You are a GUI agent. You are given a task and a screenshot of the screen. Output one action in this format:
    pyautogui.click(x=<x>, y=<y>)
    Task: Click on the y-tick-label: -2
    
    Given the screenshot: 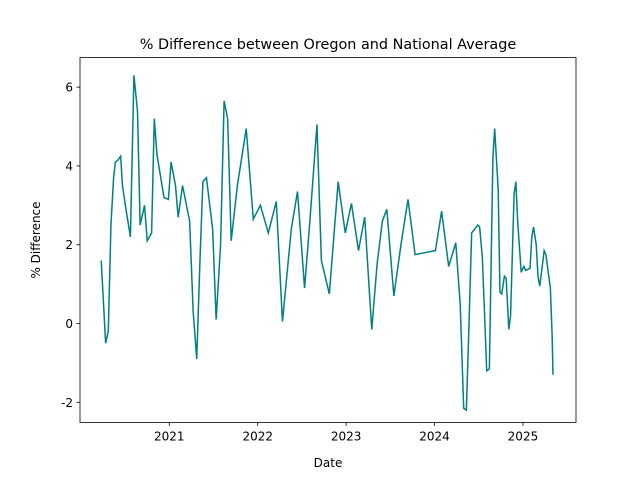 What is the action you would take?
    pyautogui.click(x=67, y=403)
    